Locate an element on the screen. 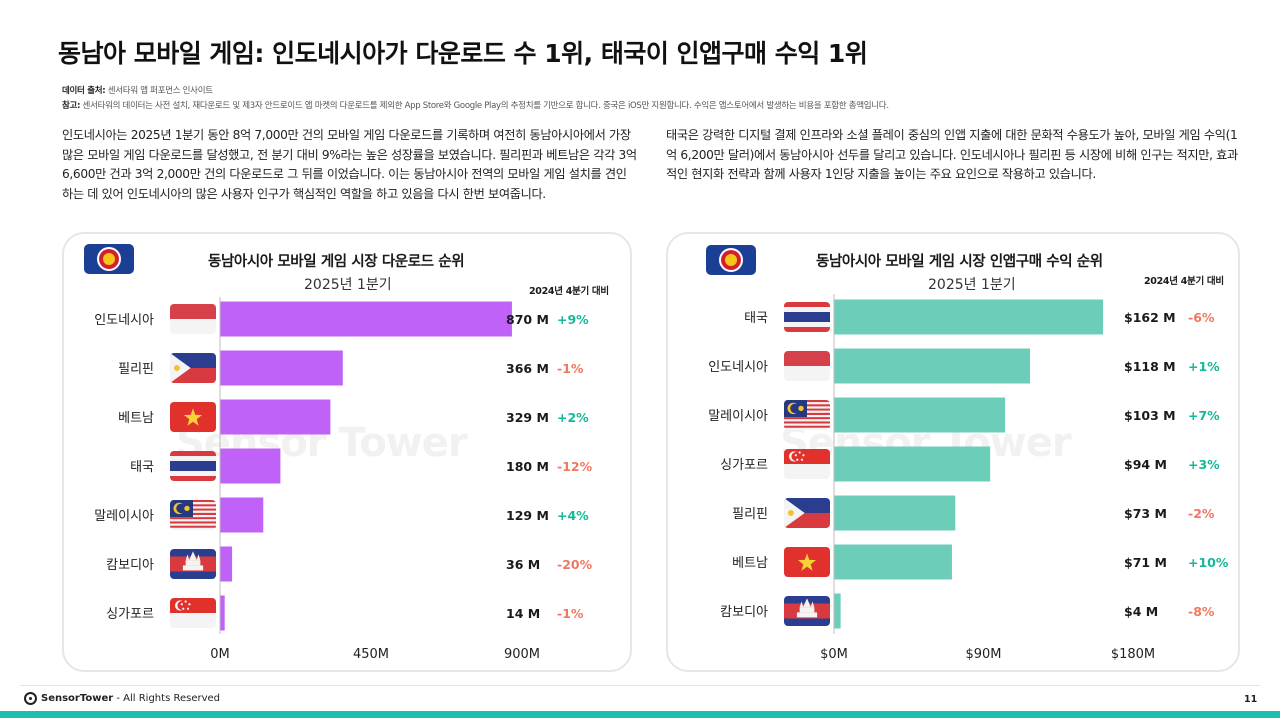 The image size is (1280, 718). downloads-category-label: 필리핀 is located at coordinates (136, 369).